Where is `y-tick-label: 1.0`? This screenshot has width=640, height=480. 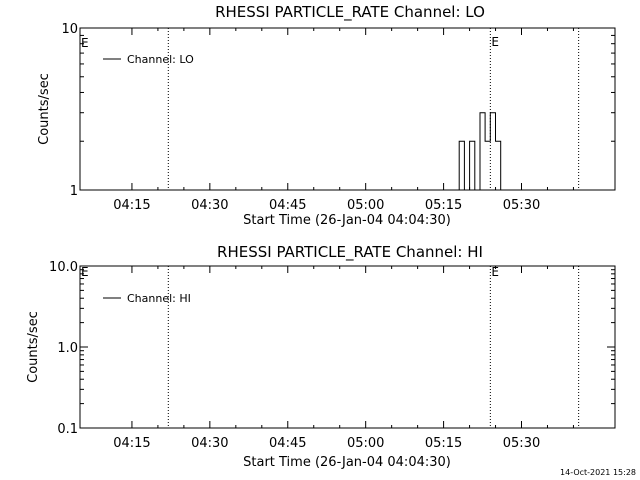
y-tick-label: 1.0 is located at coordinates (67, 348).